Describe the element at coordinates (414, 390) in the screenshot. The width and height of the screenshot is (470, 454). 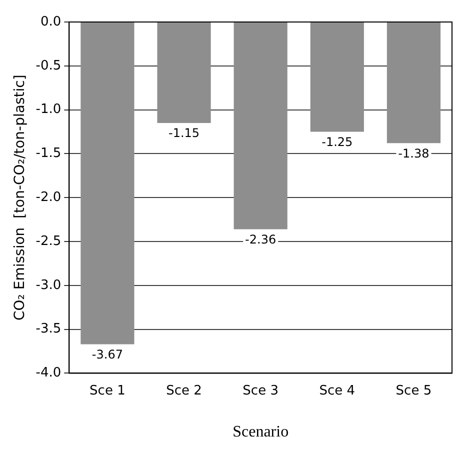
I see `x-tick-label: Sce 5` at that location.